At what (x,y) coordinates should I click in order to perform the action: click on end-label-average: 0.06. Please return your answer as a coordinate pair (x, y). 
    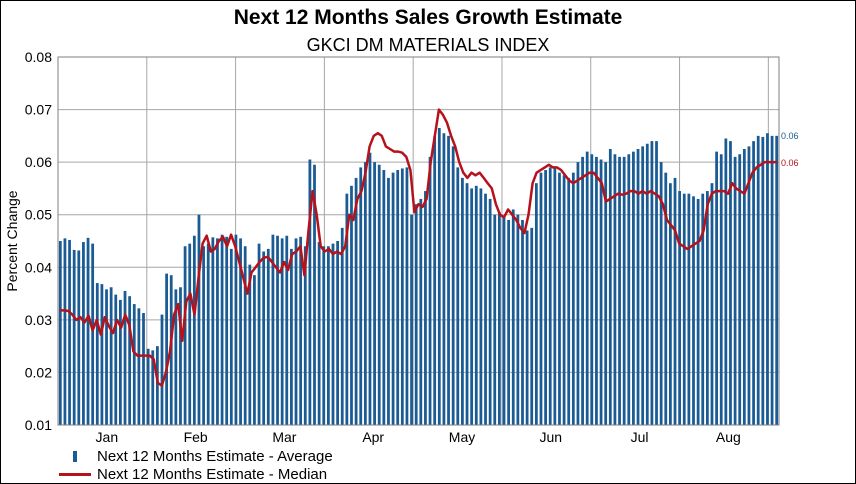
    Looking at the image, I should click on (790, 136).